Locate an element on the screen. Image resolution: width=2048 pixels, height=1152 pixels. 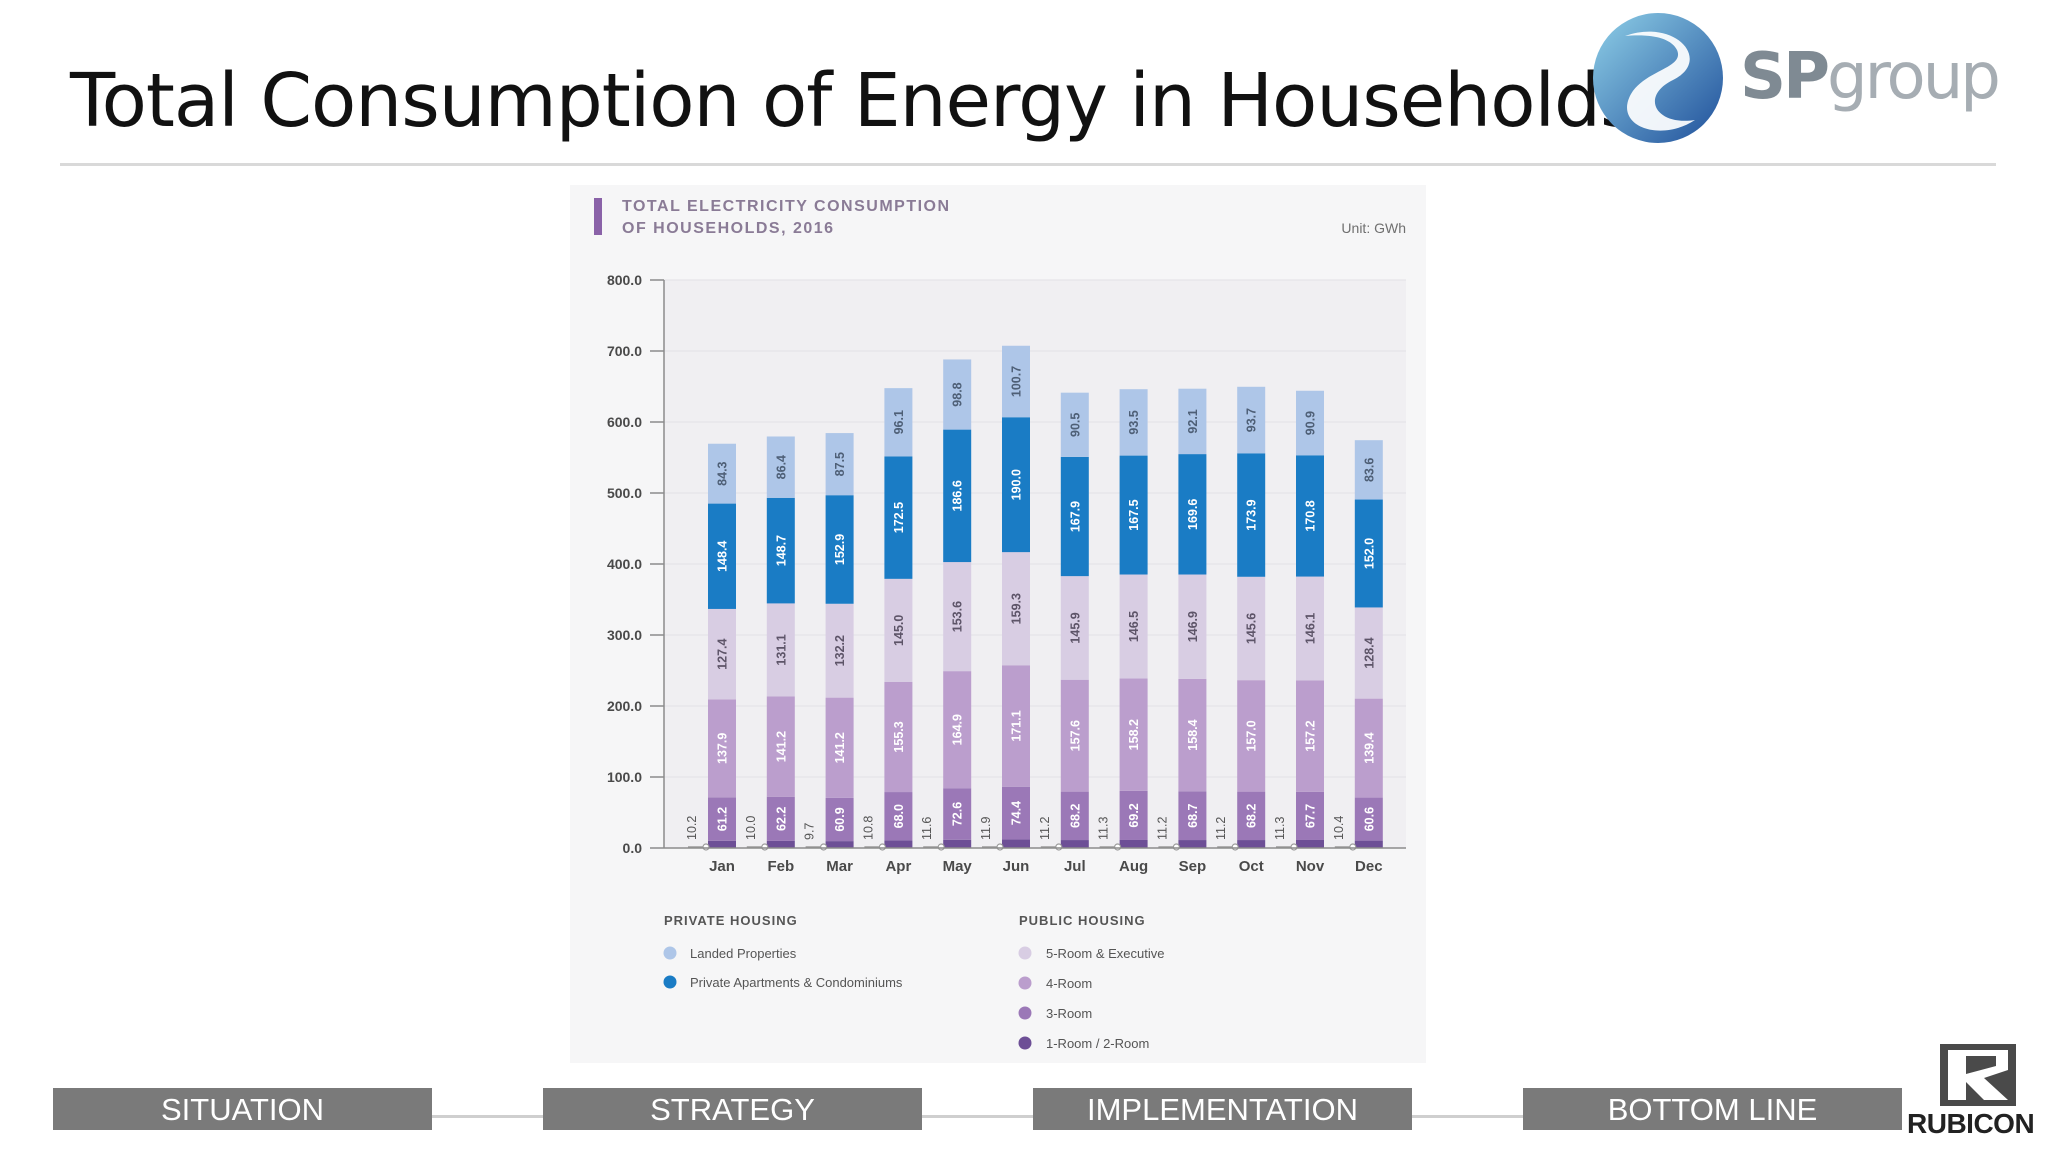
x-tick-label: Apr is located at coordinates (898, 866).